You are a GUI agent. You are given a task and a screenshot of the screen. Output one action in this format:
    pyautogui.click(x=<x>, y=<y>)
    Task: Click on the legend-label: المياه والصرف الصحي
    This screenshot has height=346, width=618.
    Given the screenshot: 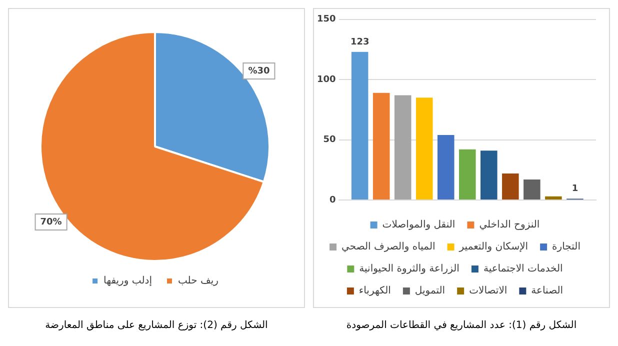 What is the action you would take?
    pyautogui.click(x=389, y=247)
    